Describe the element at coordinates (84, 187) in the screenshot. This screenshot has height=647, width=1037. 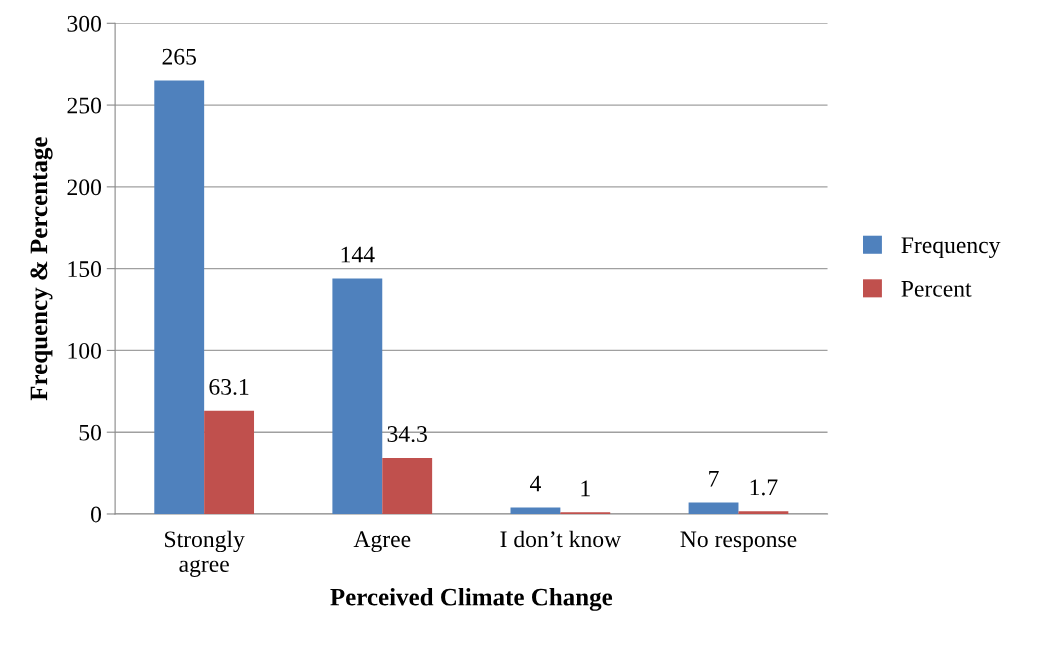
I see `y-tick-label: 200` at that location.